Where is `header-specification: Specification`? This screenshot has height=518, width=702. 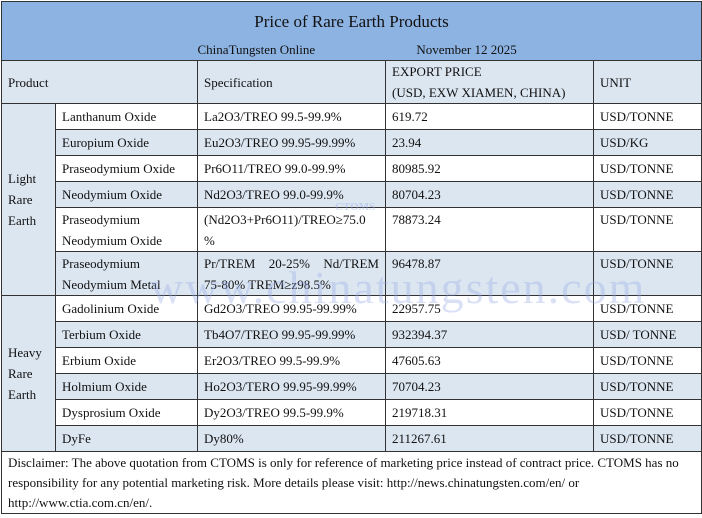 header-specification: Specification is located at coordinates (291, 82).